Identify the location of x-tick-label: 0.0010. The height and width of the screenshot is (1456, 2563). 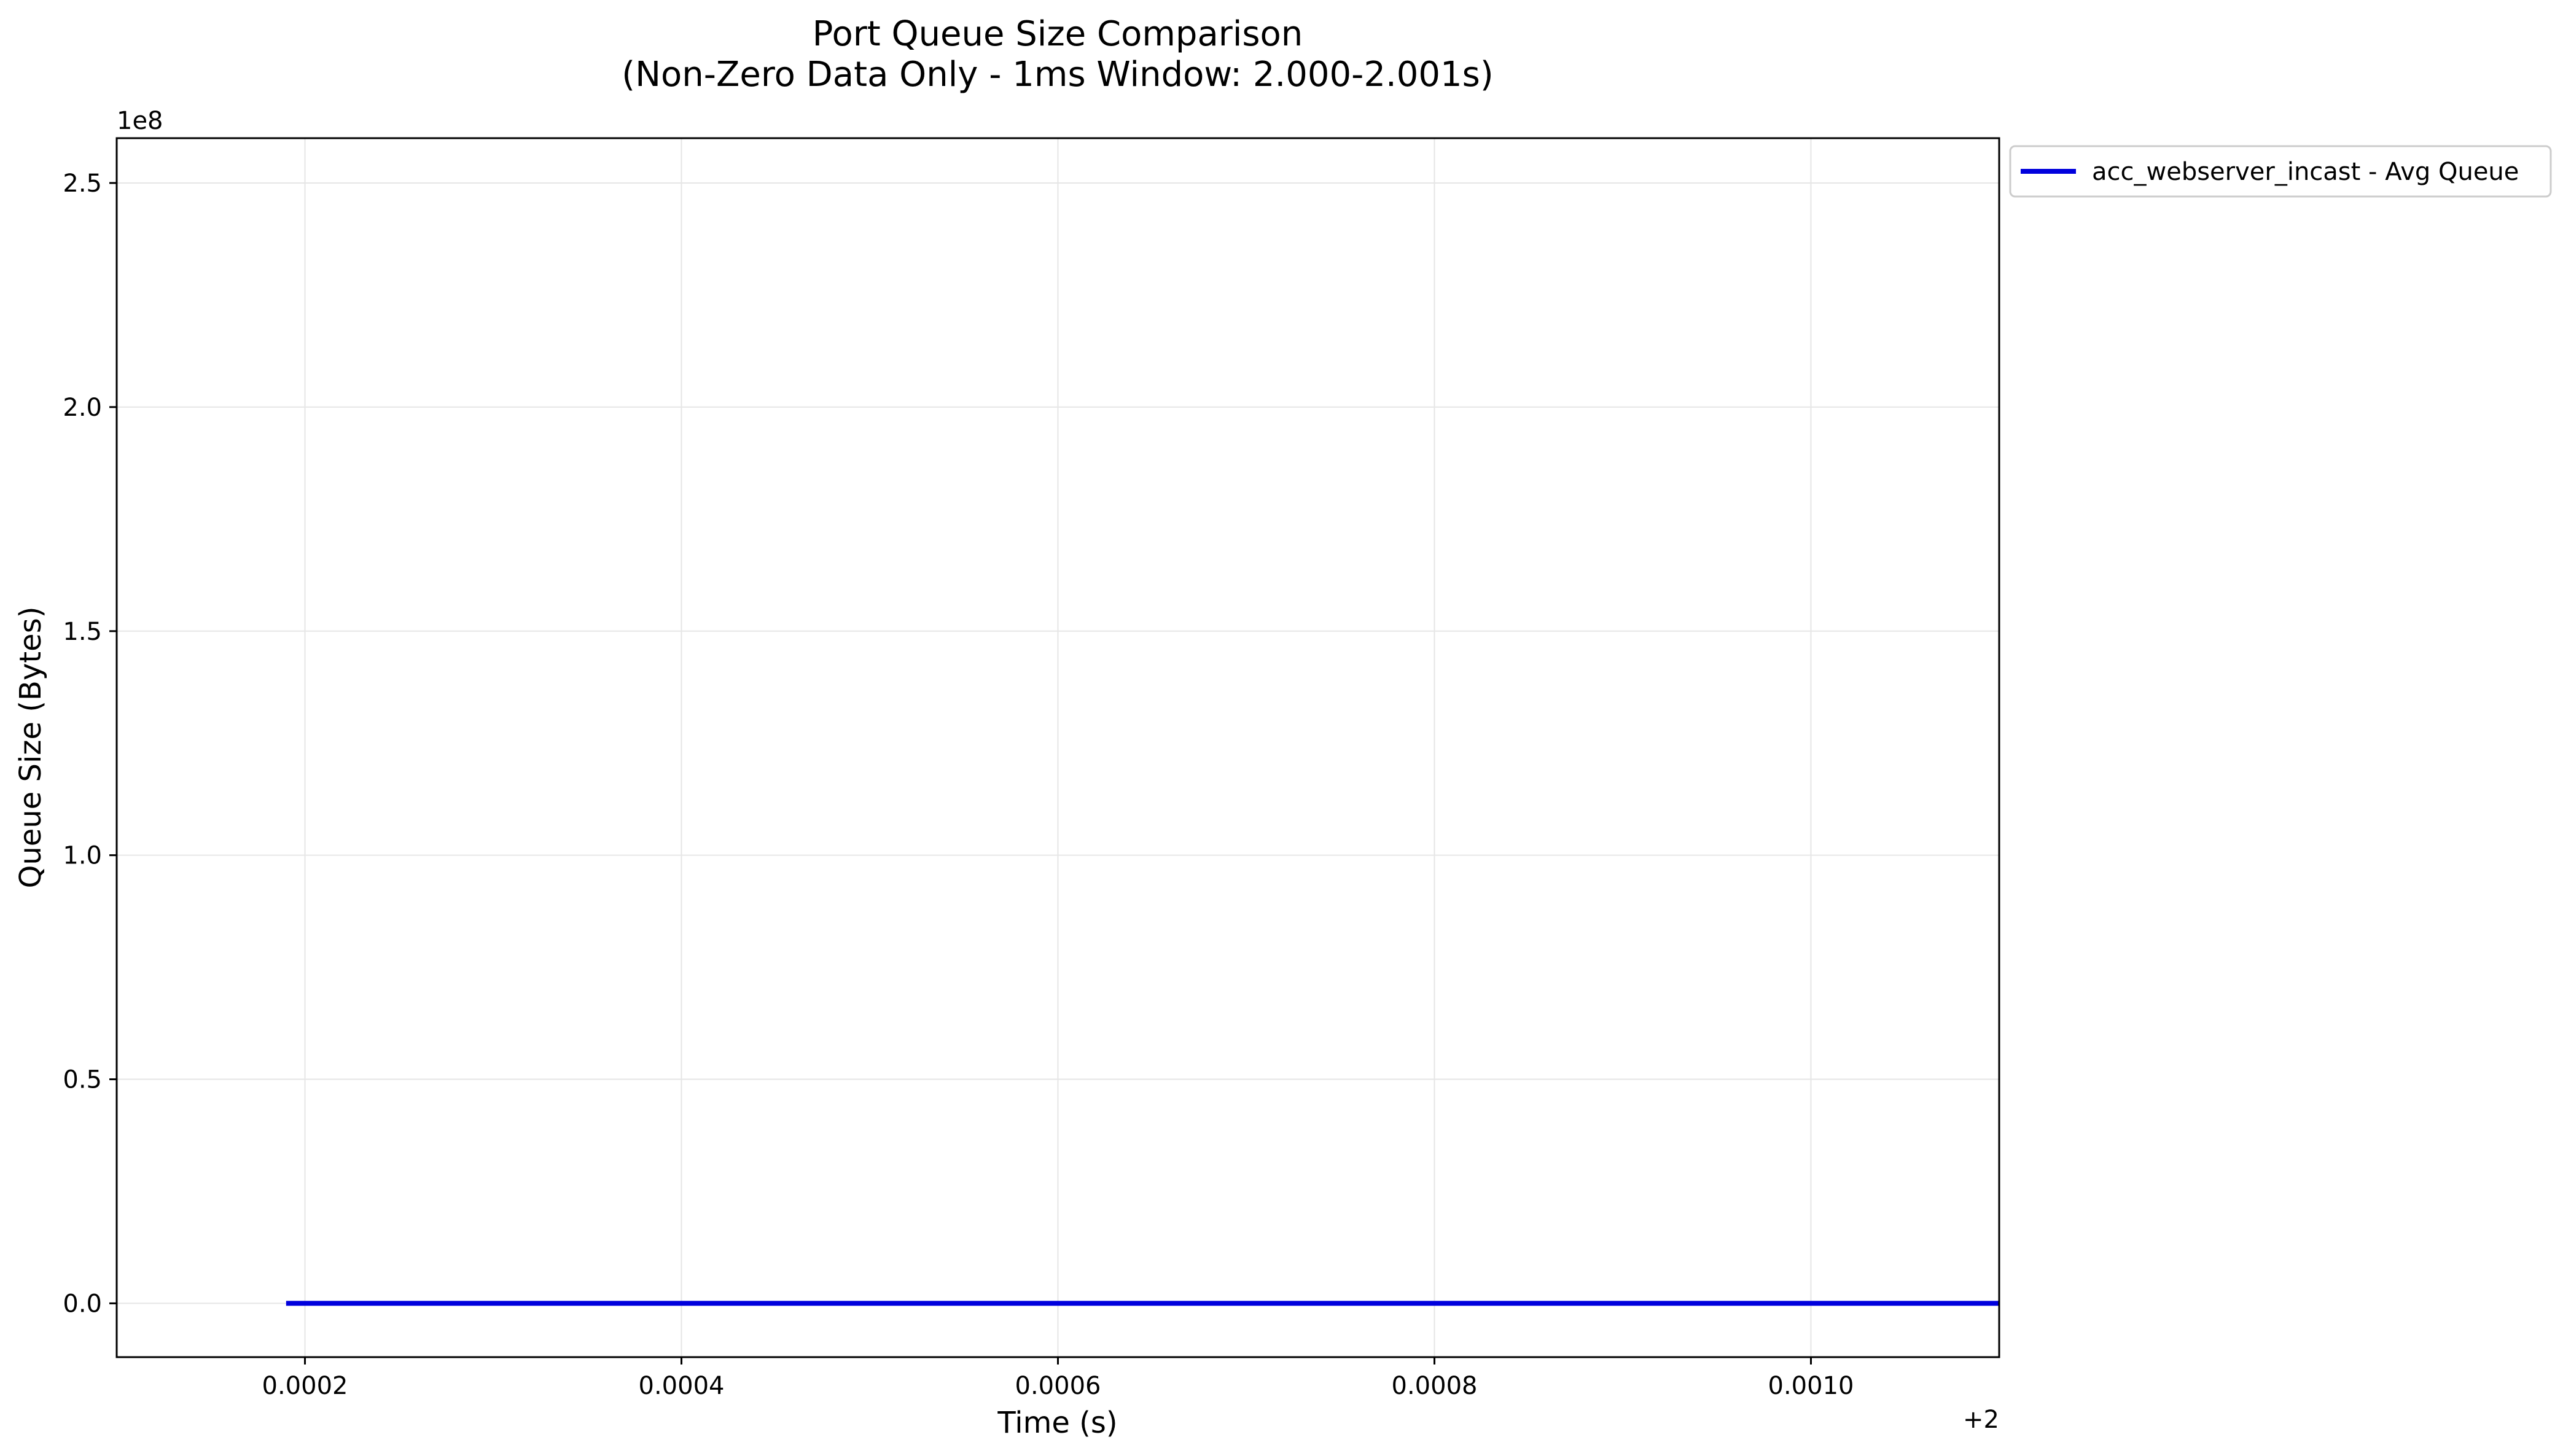
(1811, 1386).